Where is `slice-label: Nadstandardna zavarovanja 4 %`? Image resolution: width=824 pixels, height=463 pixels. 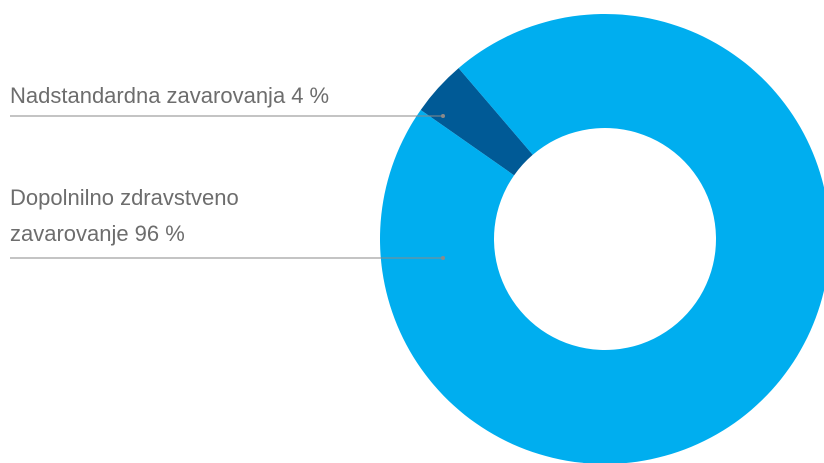 slice-label: Nadstandardna zavarovanja 4 % is located at coordinates (210, 96).